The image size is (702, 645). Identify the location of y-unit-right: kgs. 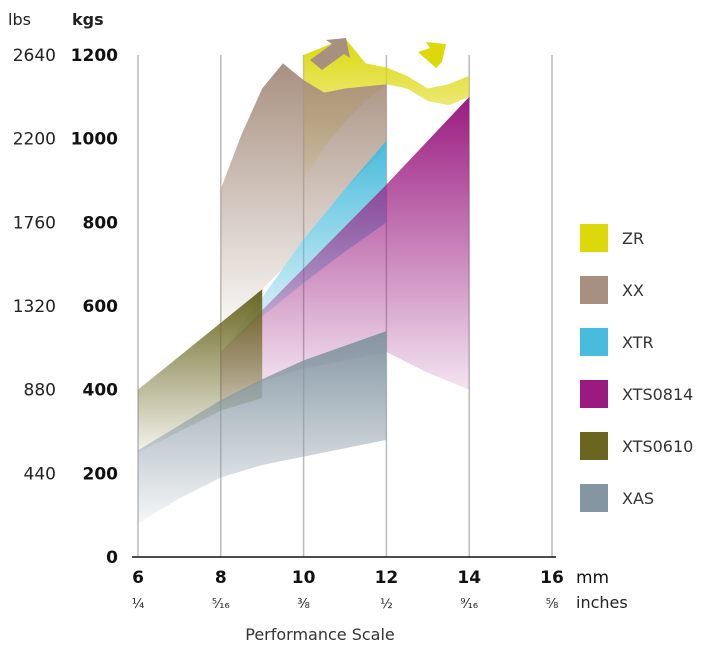
(88, 19).